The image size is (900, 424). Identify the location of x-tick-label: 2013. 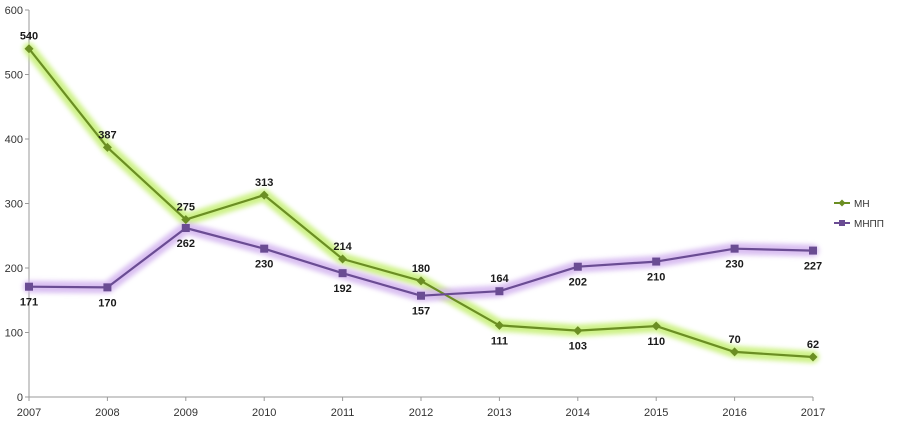
(499, 413).